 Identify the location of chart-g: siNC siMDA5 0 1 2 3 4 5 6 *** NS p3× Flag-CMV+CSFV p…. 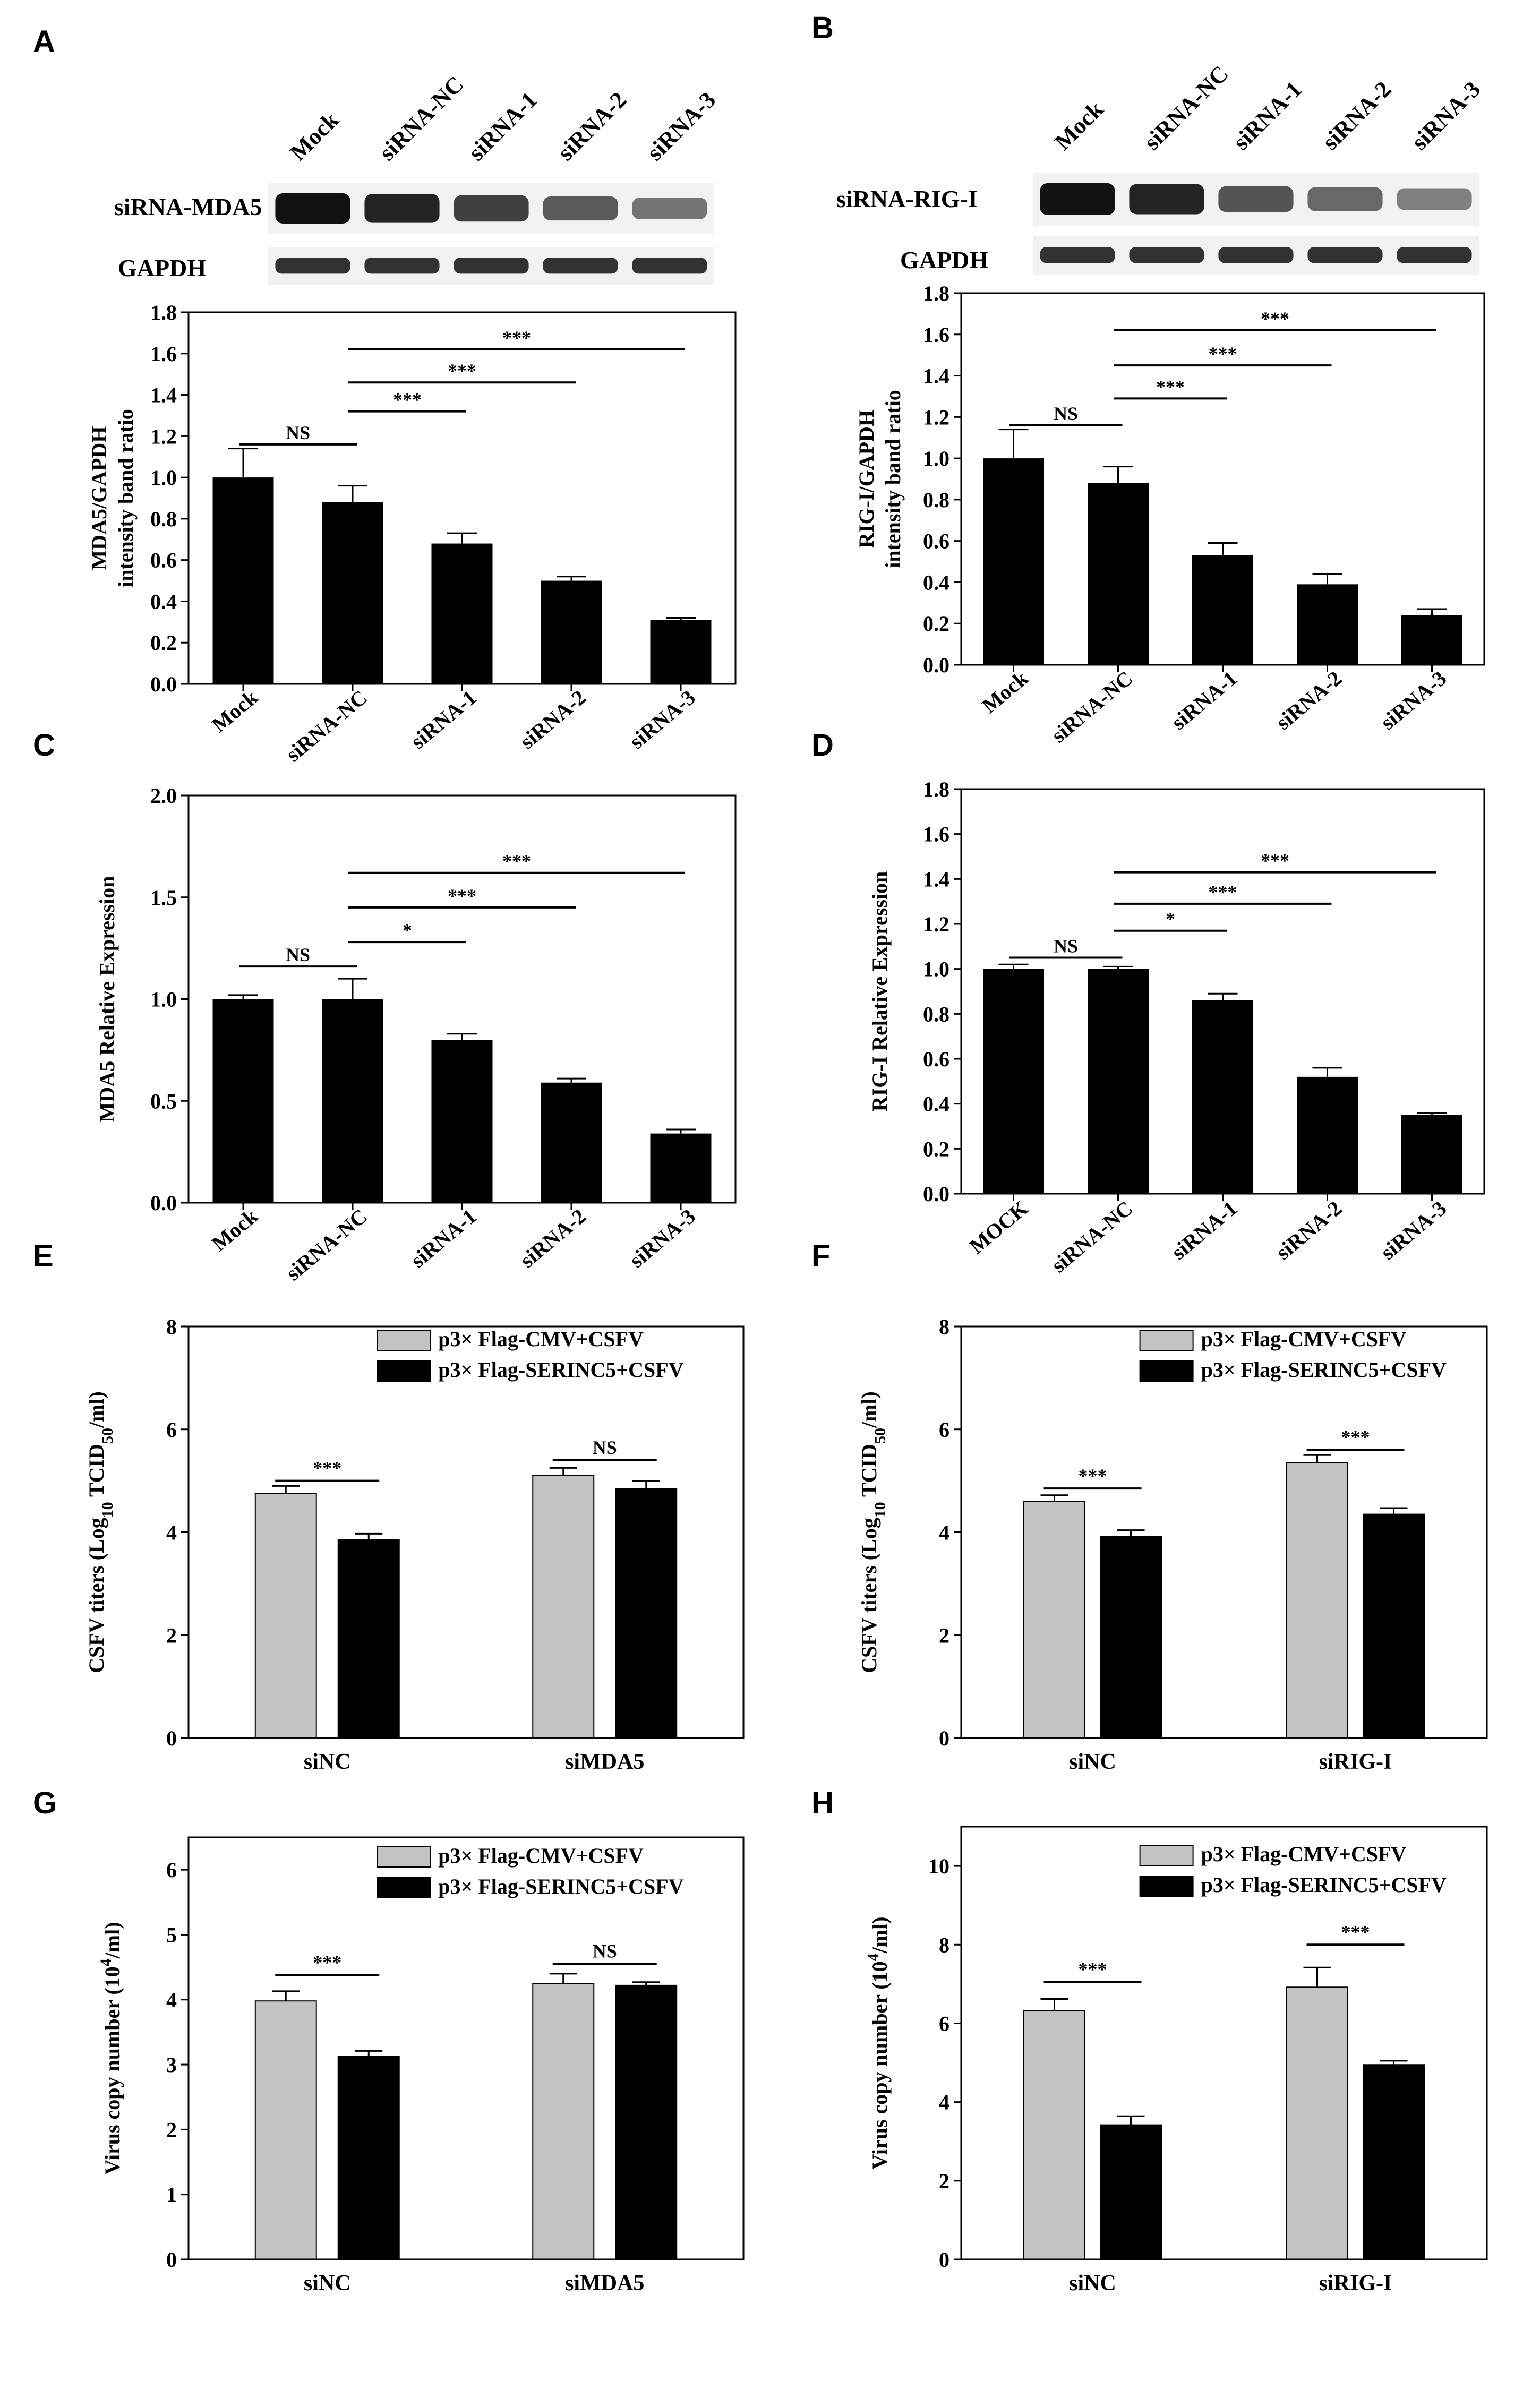
(421, 2066).